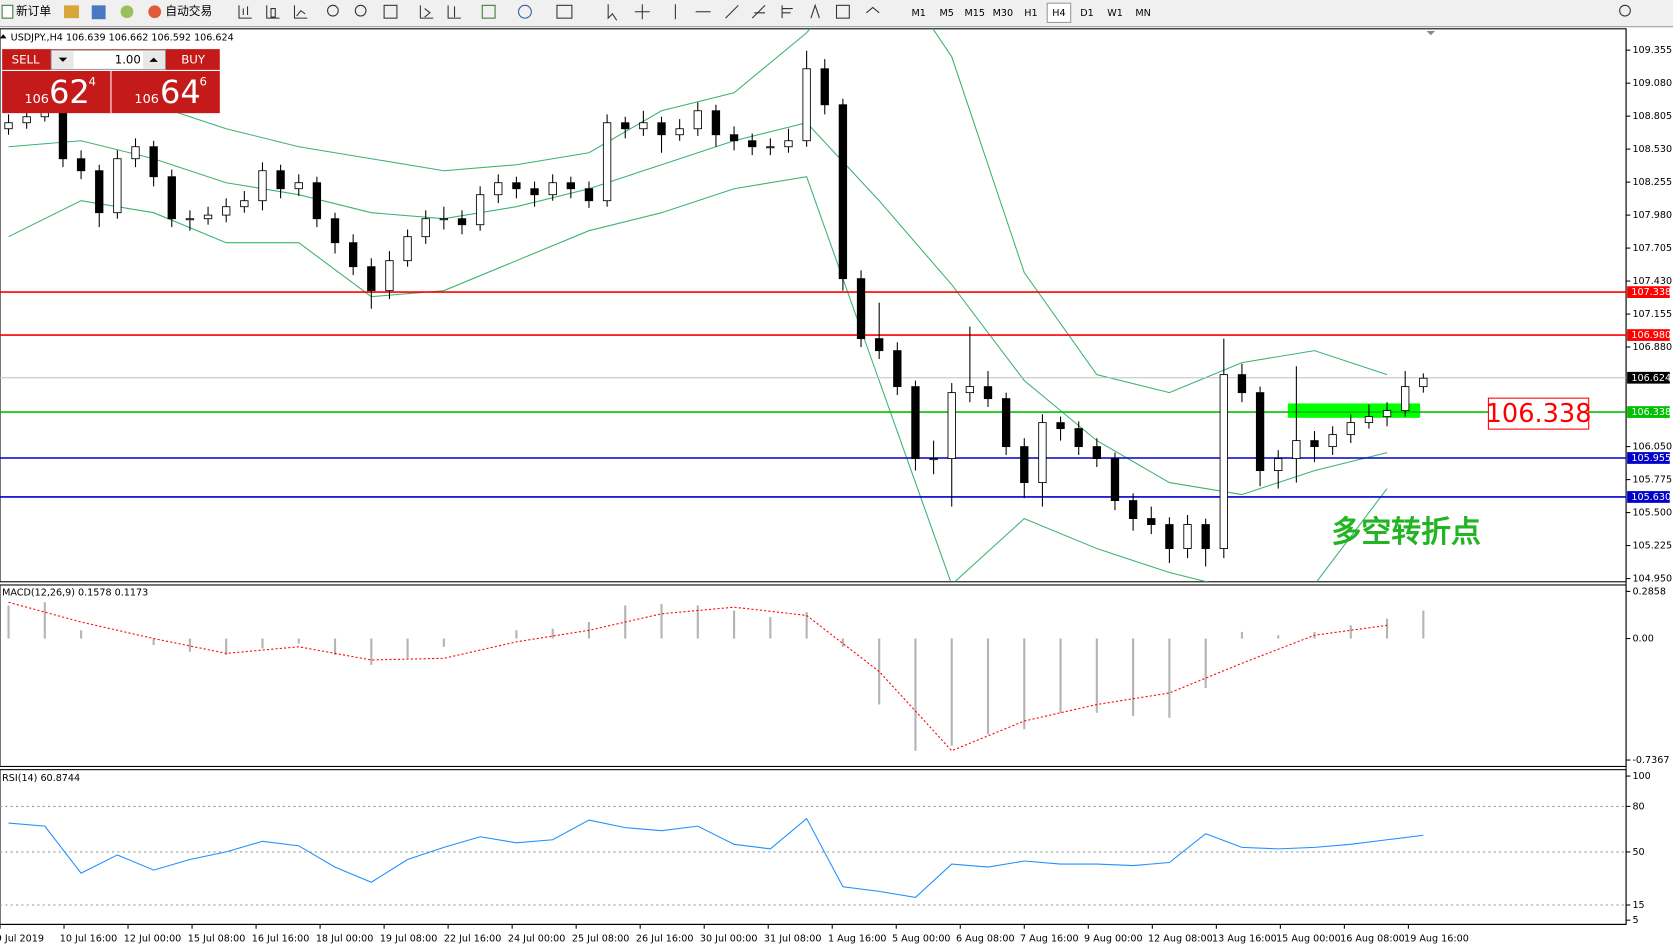 Image resolution: width=1673 pixels, height=949 pixels. Describe the element at coordinates (1651, 292) in the screenshot. I see `level-label: 107.338` at that location.